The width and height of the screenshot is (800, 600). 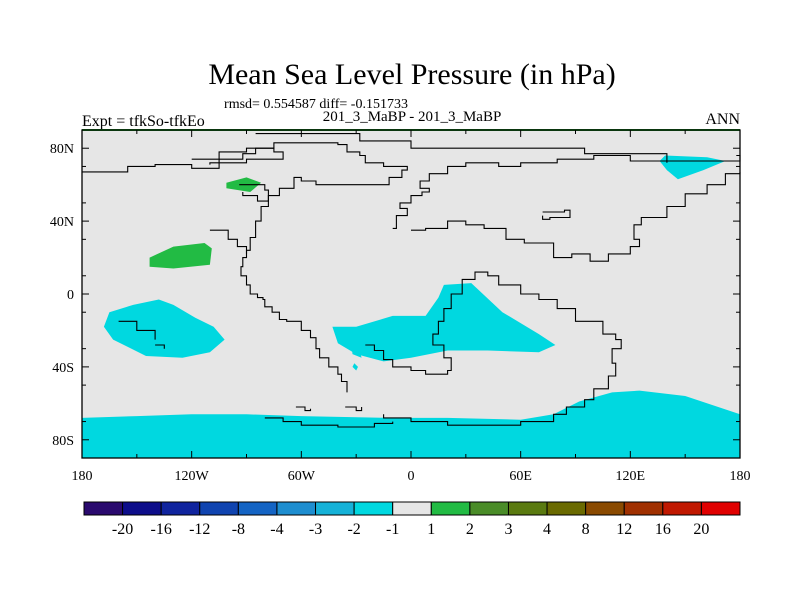 What do you see at coordinates (547, 529) in the screenshot?
I see `colorbar-label: 4` at bounding box center [547, 529].